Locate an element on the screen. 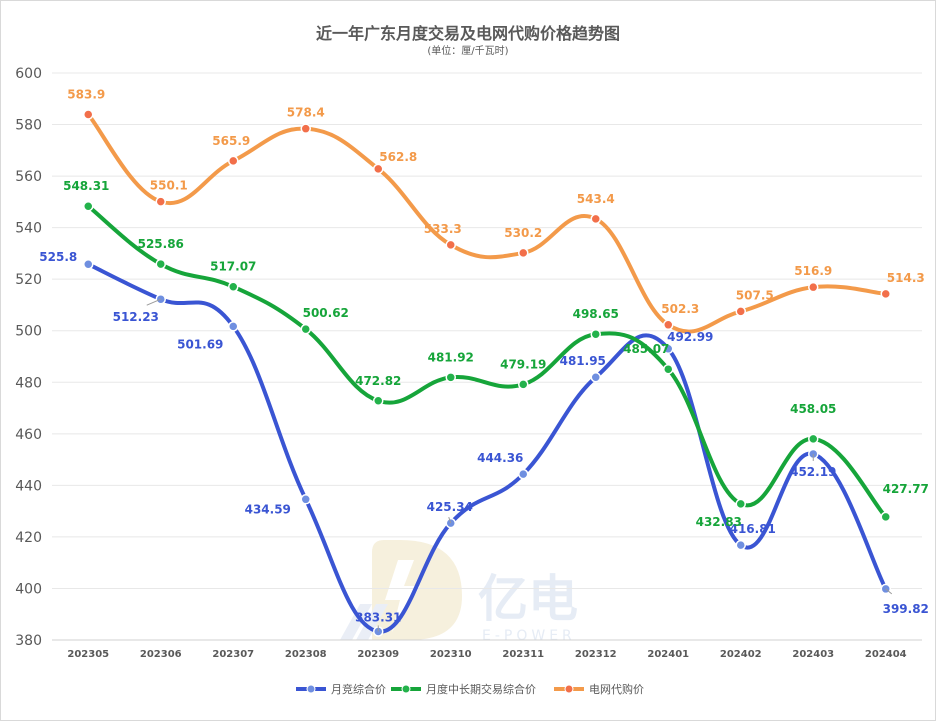 Image resolution: width=936 pixels, height=721 pixels. y-tick-label: 580 is located at coordinates (28, 126).